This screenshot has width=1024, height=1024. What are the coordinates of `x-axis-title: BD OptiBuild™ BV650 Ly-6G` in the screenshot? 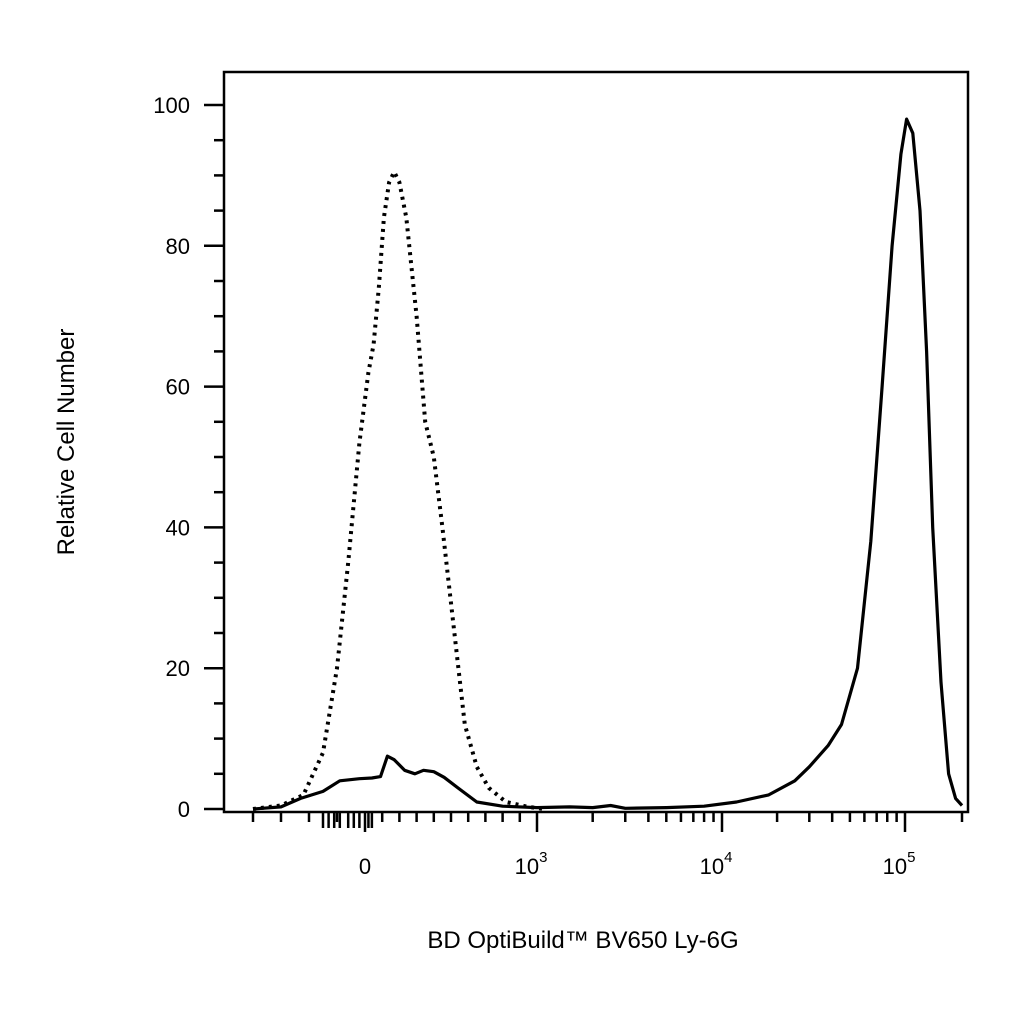 It's located at (582, 940).